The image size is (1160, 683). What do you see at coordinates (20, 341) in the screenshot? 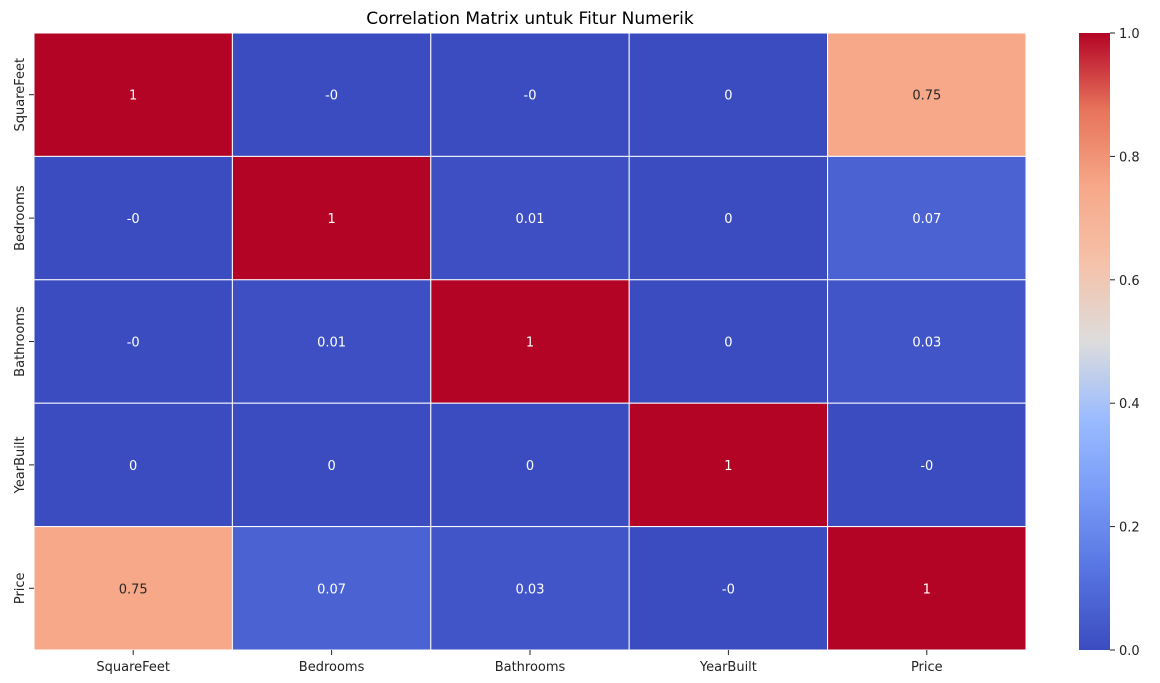
I see `y-tick-label: Bathrooms` at bounding box center [20, 341].